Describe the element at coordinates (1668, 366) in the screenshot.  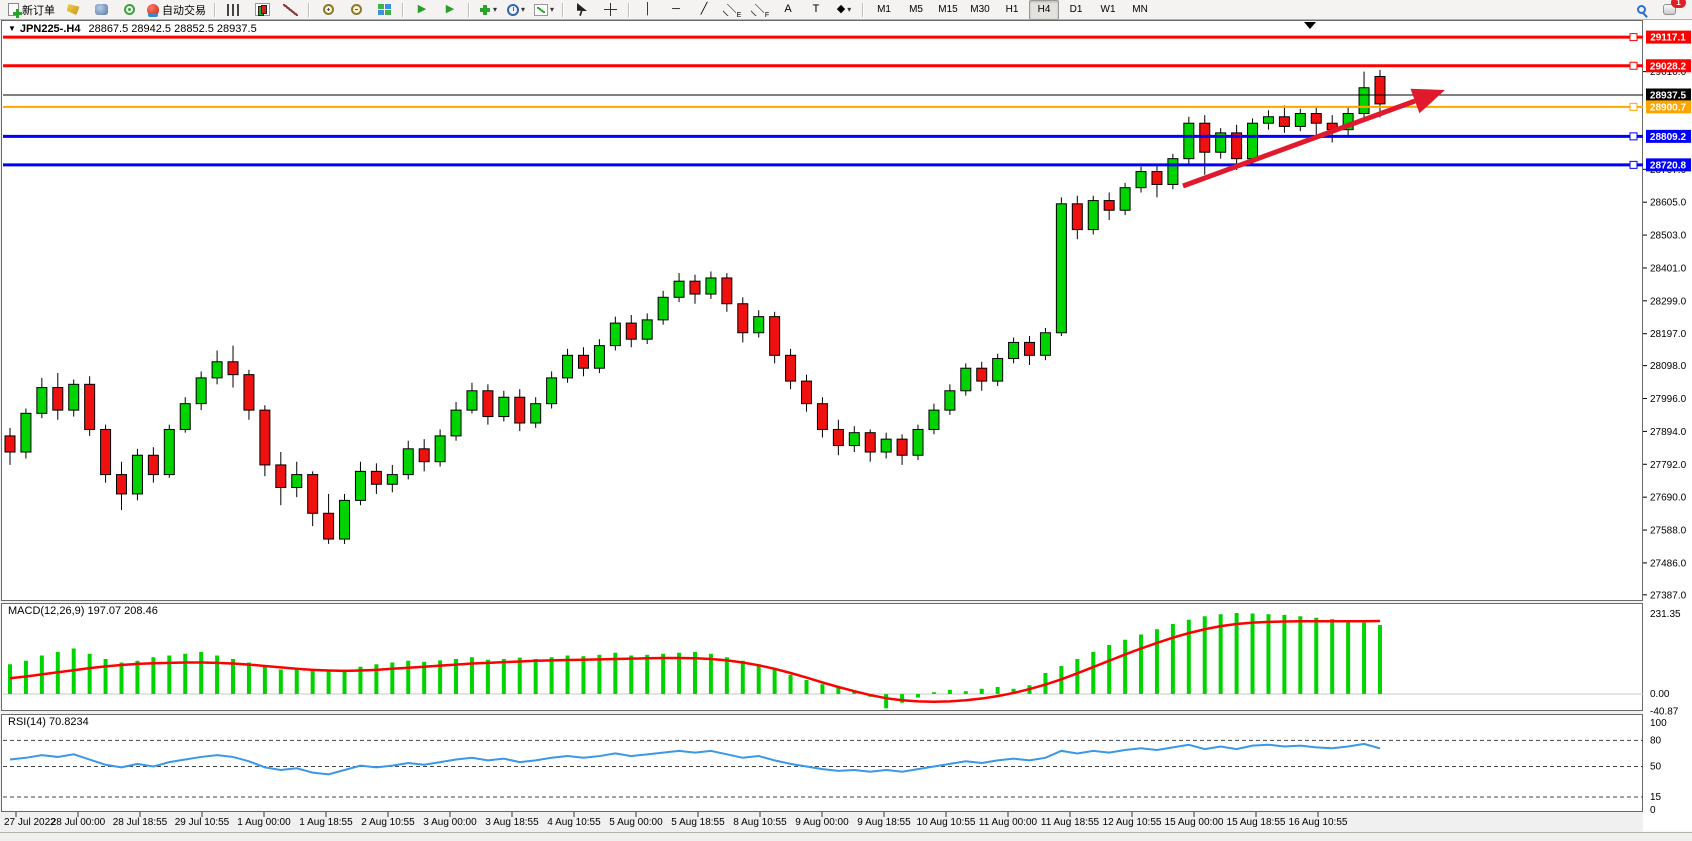
I see `y-tick-label: 28098.0` at that location.